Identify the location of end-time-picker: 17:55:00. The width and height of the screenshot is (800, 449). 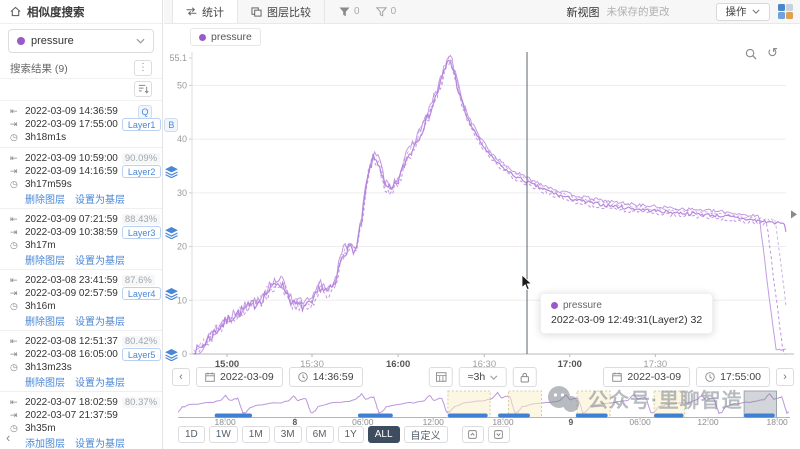
(733, 377).